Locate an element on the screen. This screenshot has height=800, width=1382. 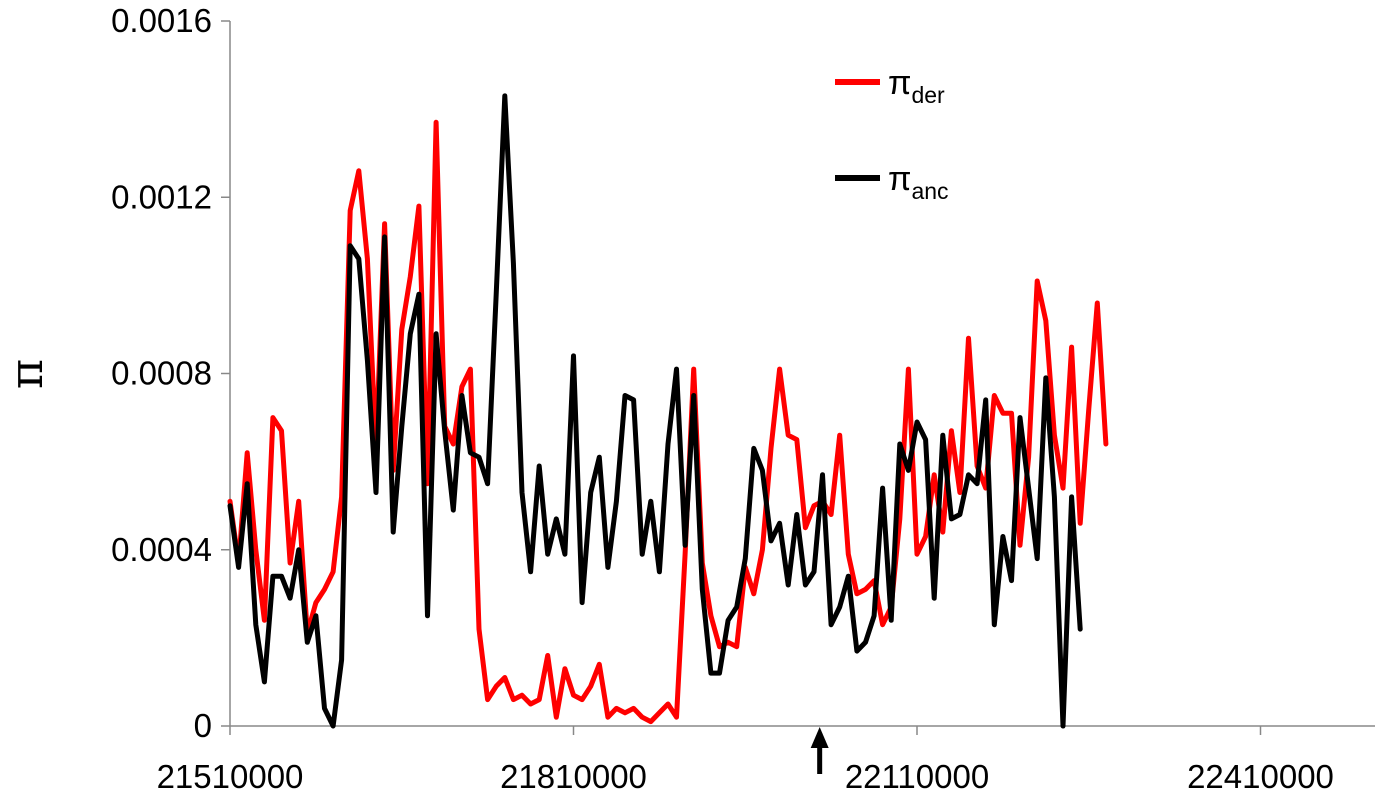
y-tick-label: 0 is located at coordinates (203, 725).